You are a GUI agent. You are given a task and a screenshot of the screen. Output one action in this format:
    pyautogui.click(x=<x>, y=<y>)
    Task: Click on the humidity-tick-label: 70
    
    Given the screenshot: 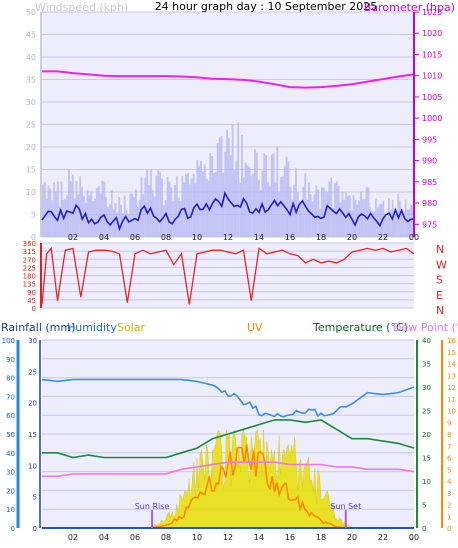 What is the action you would take?
    pyautogui.click(x=10, y=397)
    